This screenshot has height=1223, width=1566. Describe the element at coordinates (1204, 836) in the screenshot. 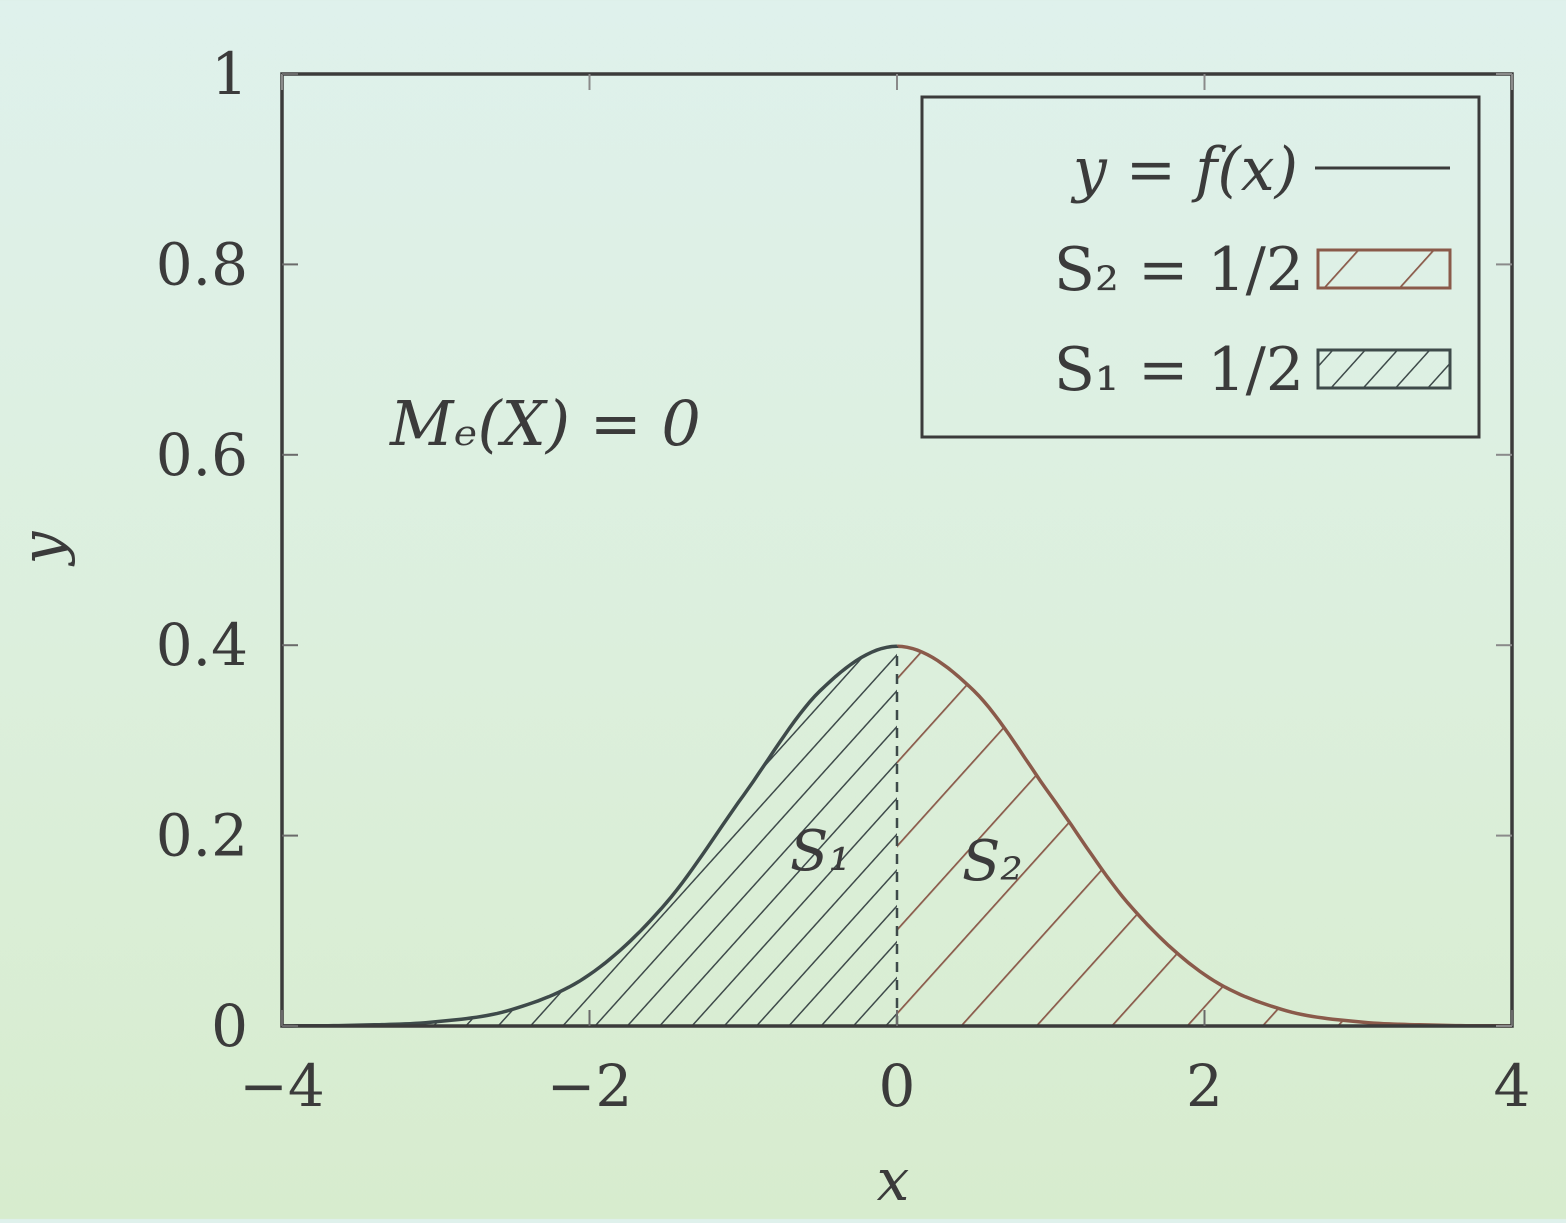

I see `area-s2` at that location.